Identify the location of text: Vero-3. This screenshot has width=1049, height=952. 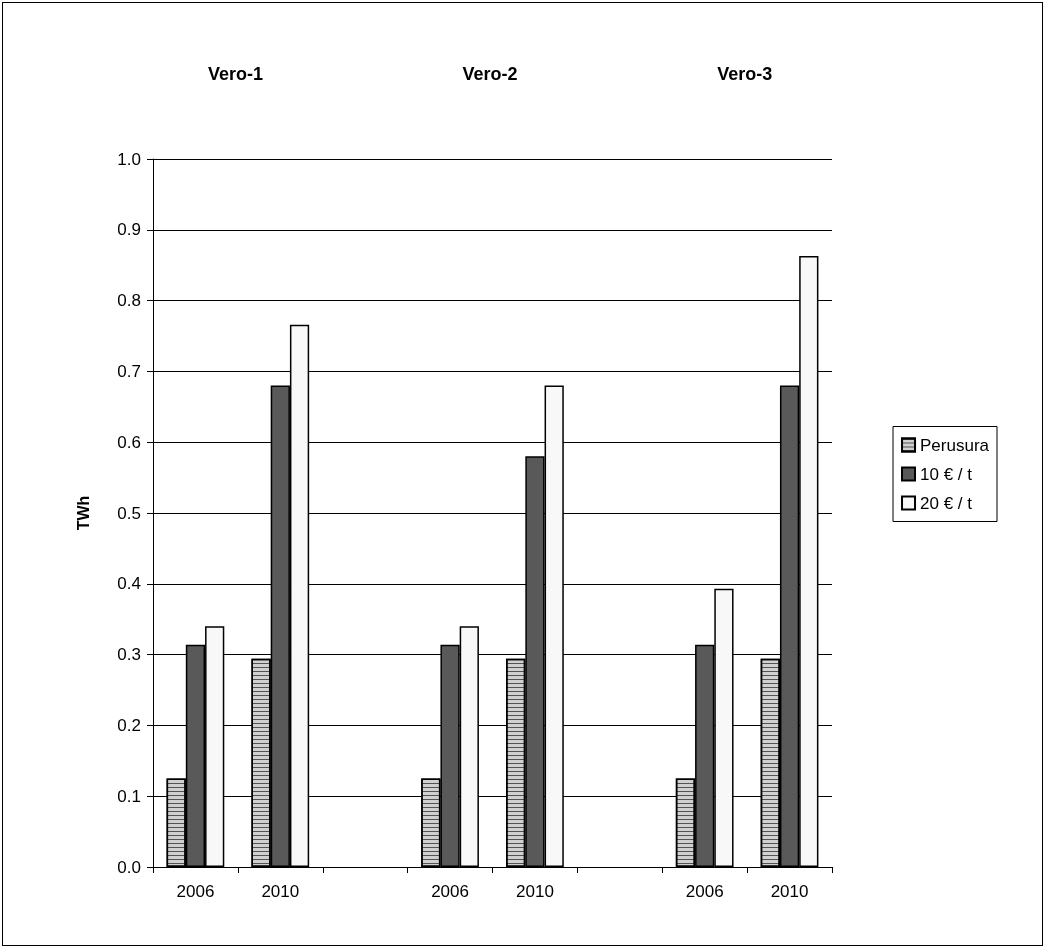
(745, 74).